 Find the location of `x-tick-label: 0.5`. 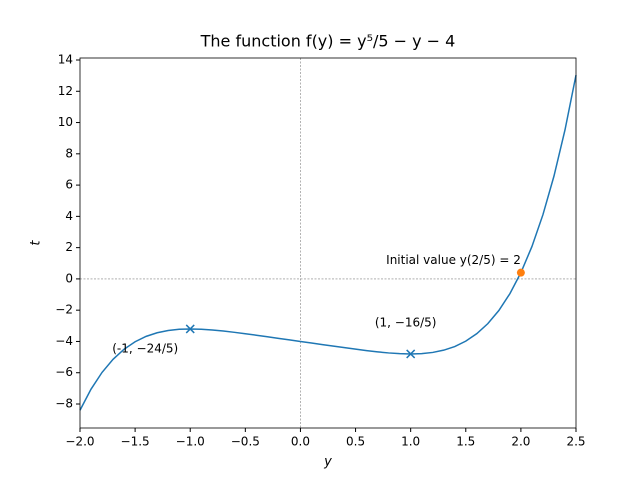

x-tick-label: 0.5 is located at coordinates (355, 442).